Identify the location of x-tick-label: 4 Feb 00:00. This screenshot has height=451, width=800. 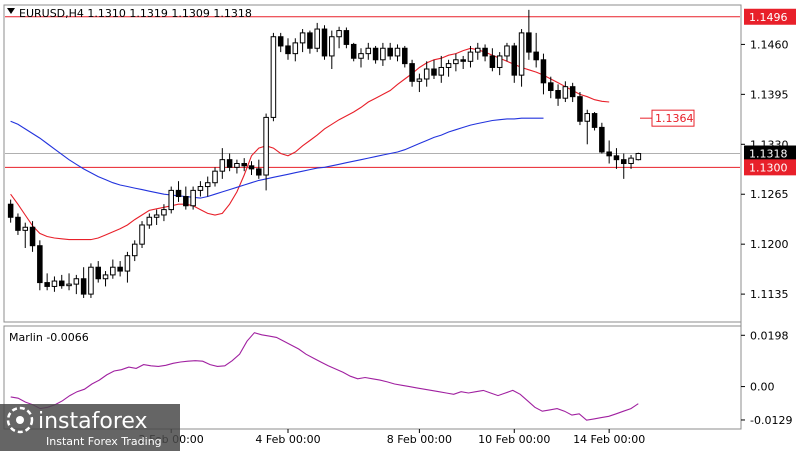
(287, 439).